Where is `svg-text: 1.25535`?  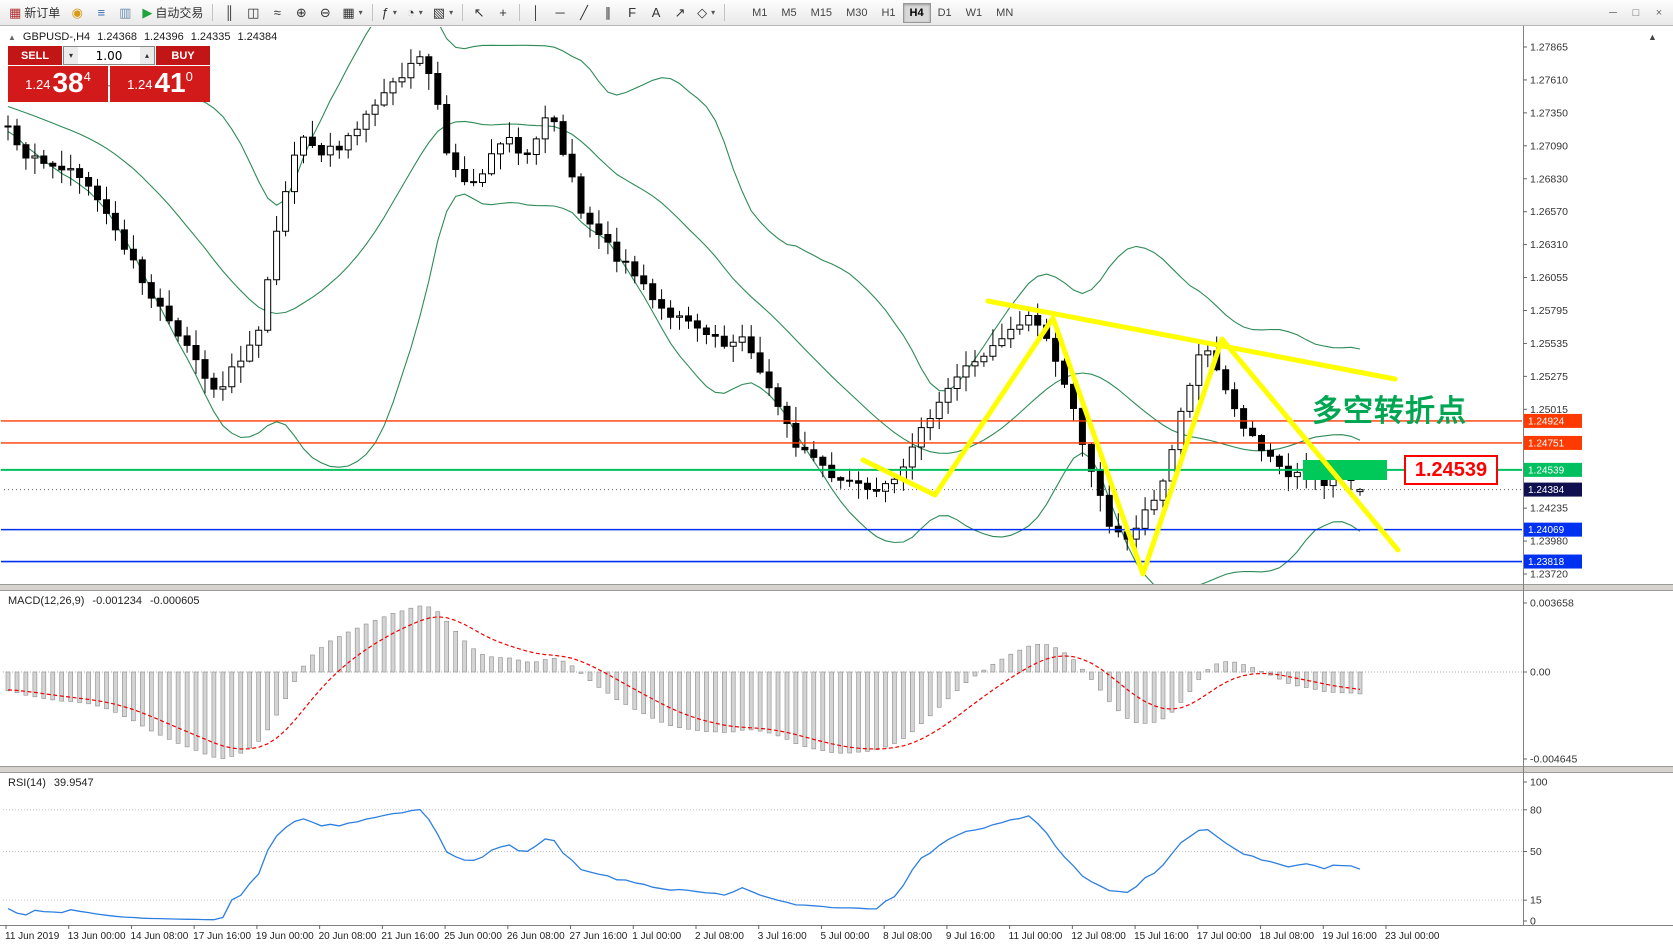 svg-text: 1.25535 is located at coordinates (1549, 344).